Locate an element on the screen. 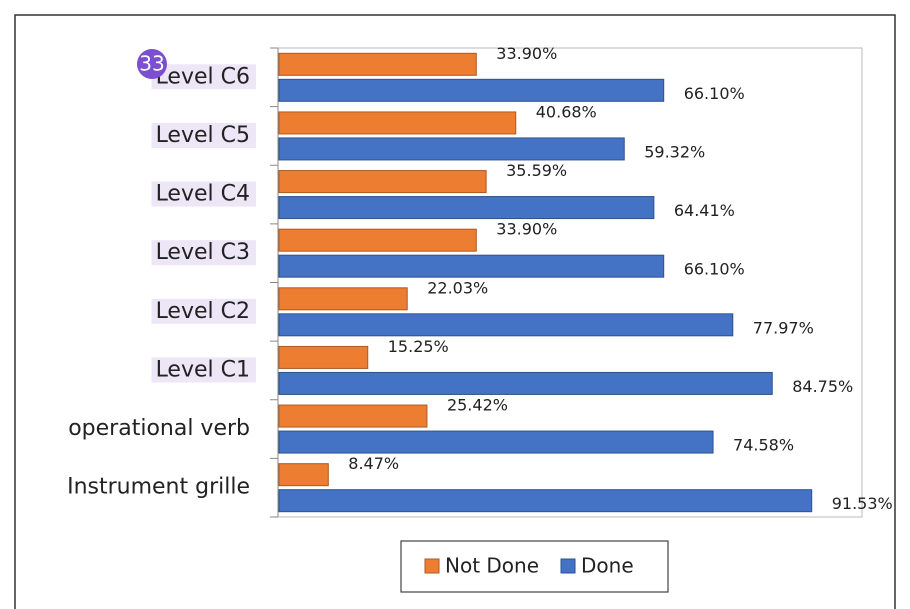 The image size is (910, 609). value-label: 25.42% is located at coordinates (477, 405).